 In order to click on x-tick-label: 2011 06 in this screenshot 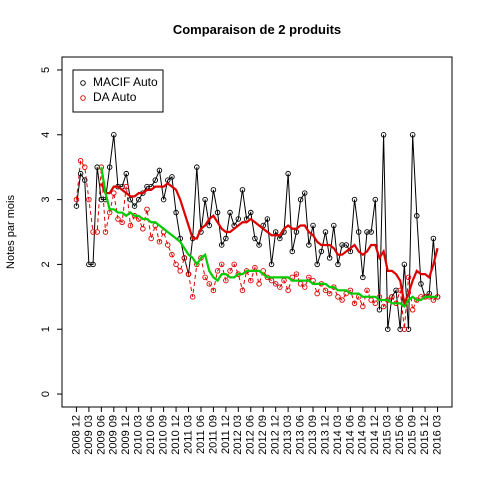, I will do `click(201, 434)`.